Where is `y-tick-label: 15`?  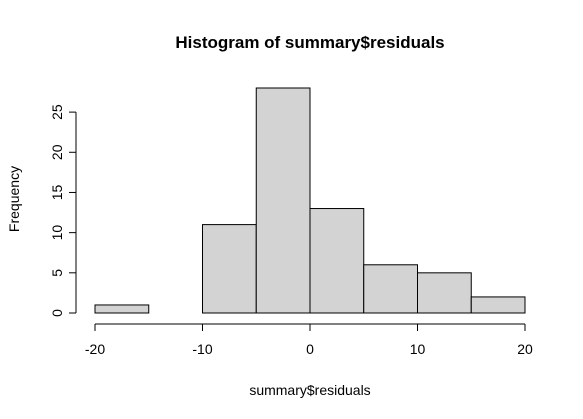
y-tick-label: 15 is located at coordinates (57, 192).